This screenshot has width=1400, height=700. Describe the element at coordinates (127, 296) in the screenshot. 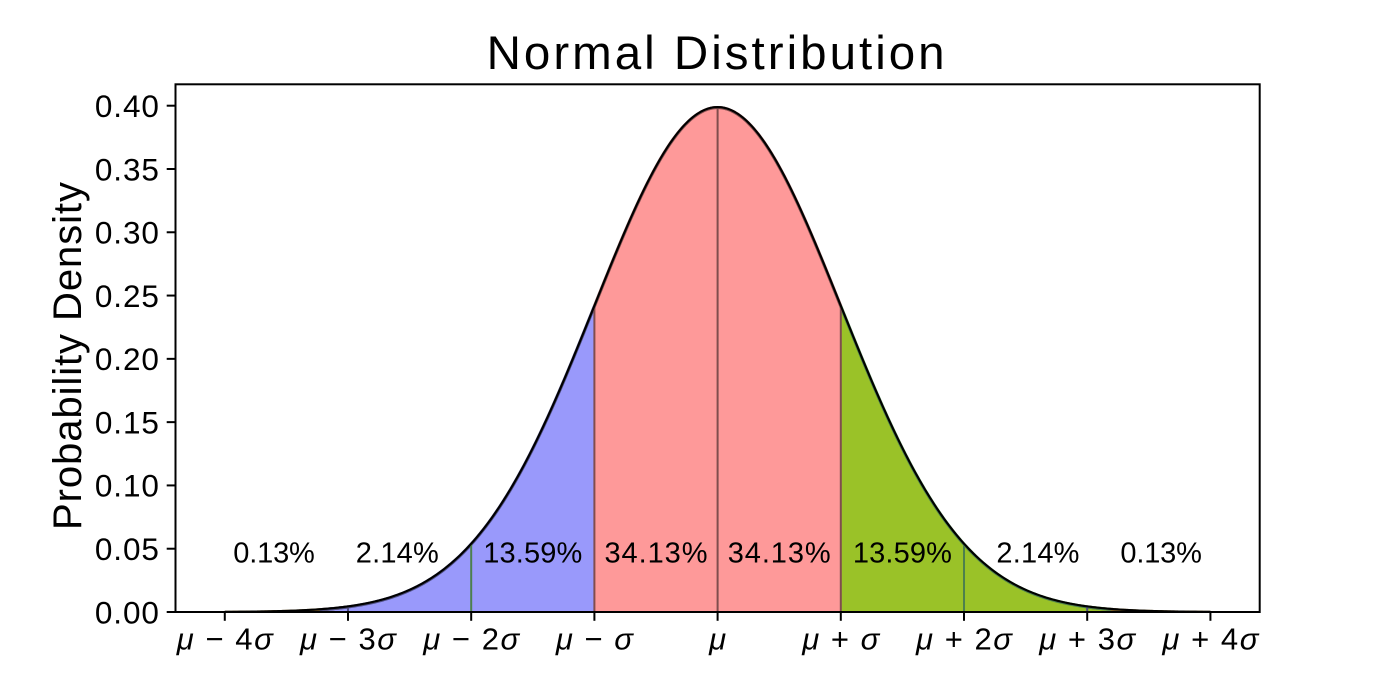

I see `svg-text: 0.25` at that location.